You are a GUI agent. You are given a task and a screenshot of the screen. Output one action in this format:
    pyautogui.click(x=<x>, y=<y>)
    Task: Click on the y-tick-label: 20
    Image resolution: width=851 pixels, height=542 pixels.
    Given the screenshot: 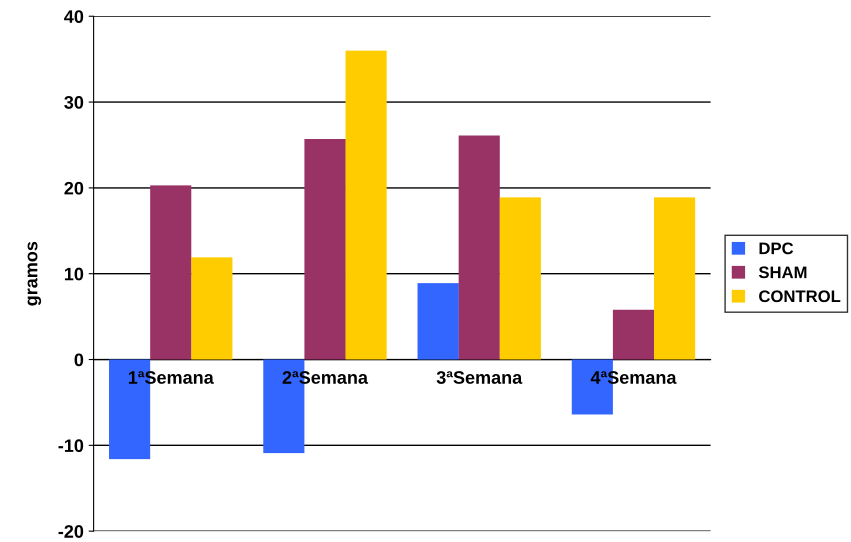 What is the action you would take?
    pyautogui.click(x=74, y=188)
    